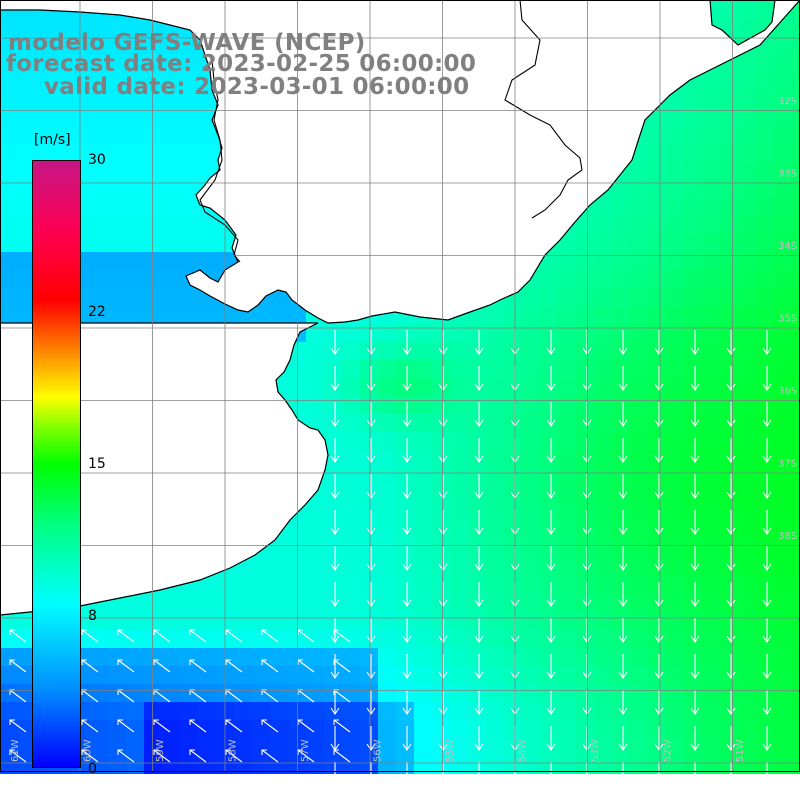  What do you see at coordinates (595, 750) in the screenshot?
I see `longitude-label: 53W` at bounding box center [595, 750].